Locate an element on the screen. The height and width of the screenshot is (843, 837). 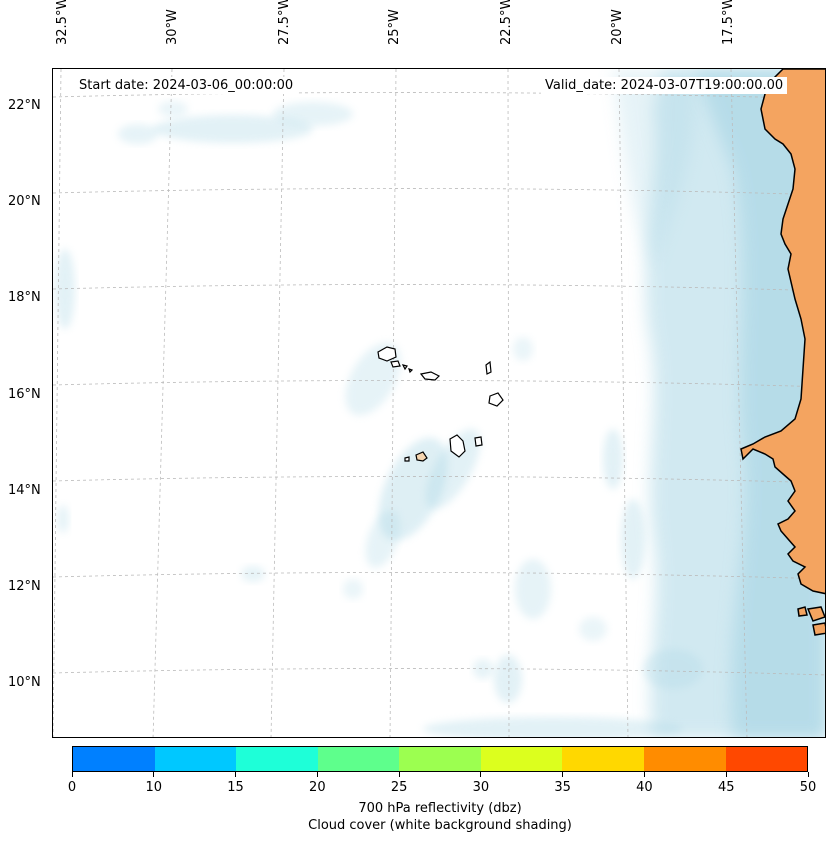
colorbar-tick-label: 0 is located at coordinates (72, 787).